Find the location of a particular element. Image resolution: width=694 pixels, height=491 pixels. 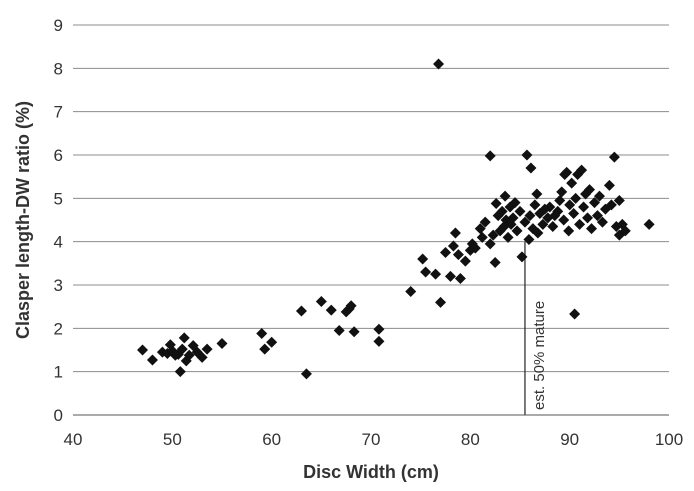

x-tick-label: 70 is located at coordinates (371, 439).